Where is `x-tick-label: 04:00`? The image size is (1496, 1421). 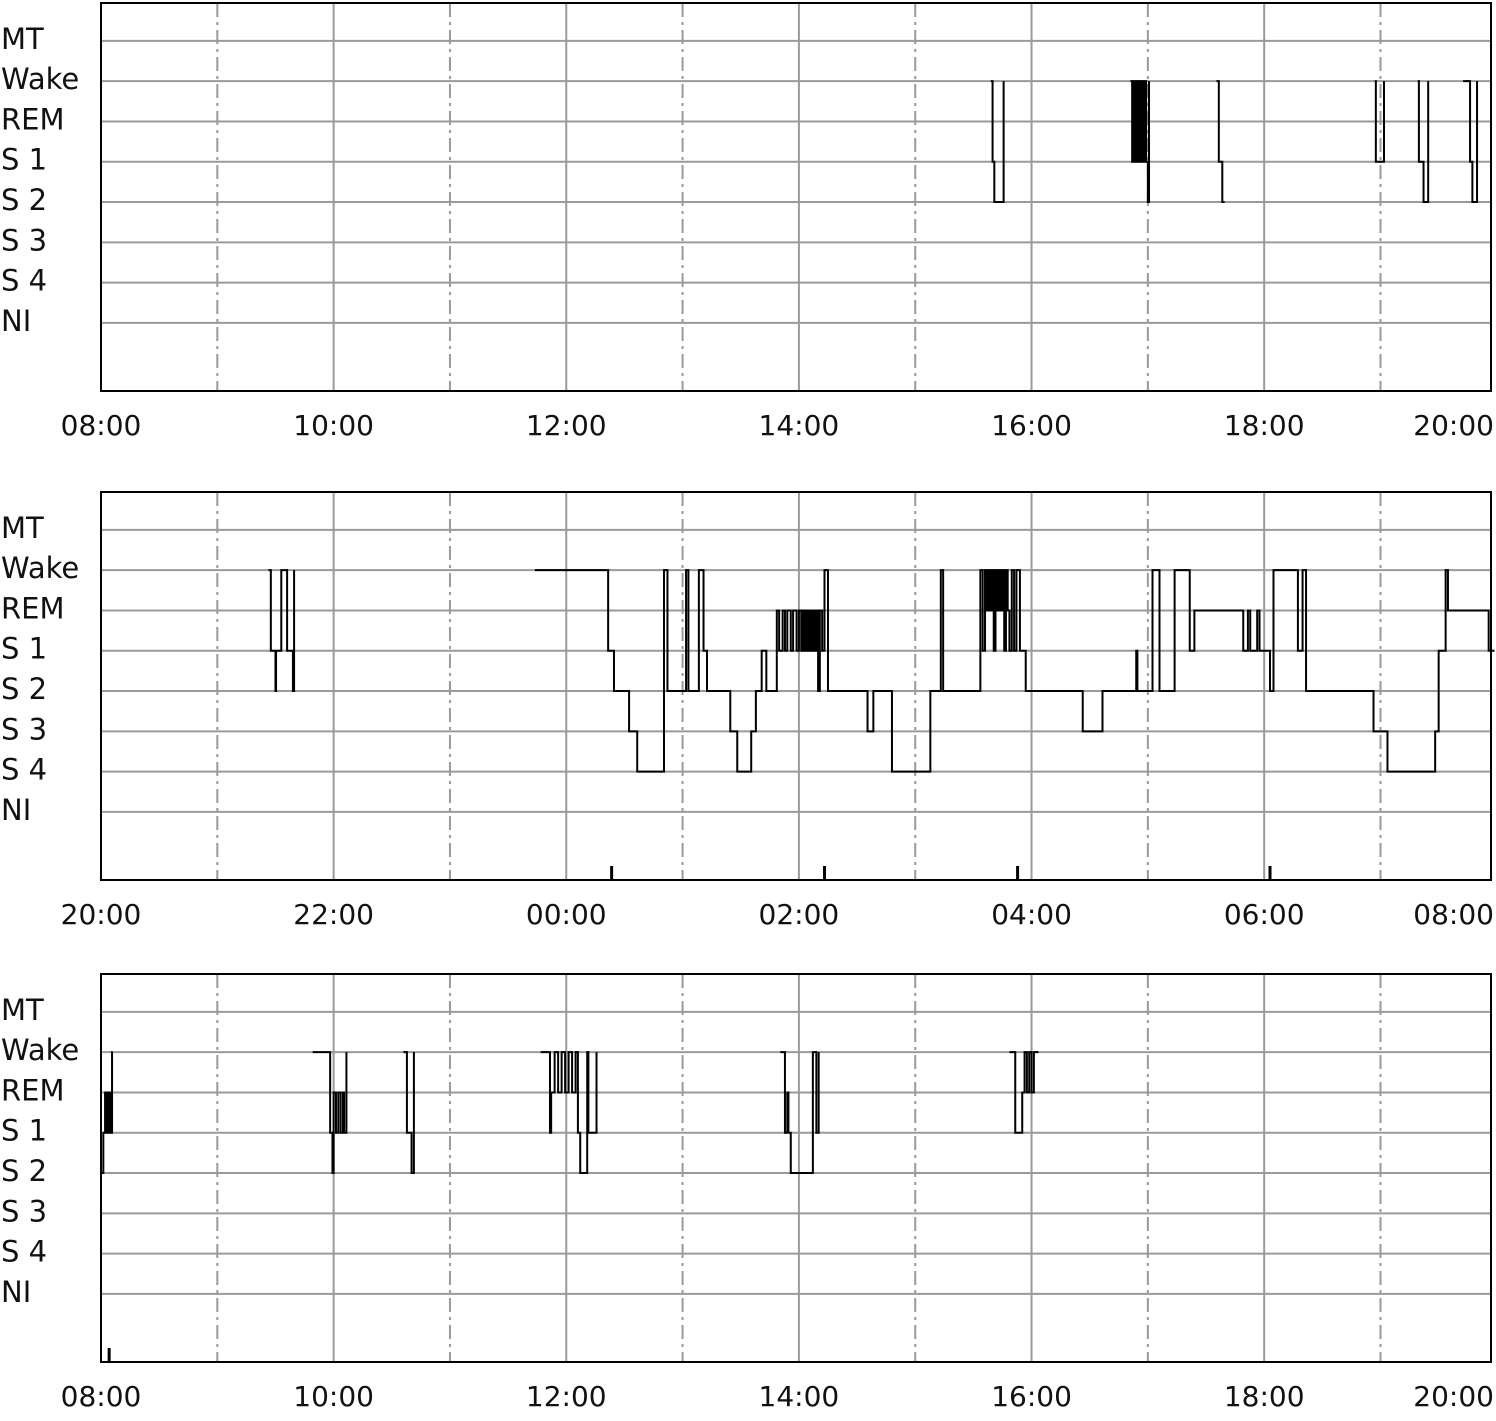 x-tick-label: 04:00 is located at coordinates (1031, 914).